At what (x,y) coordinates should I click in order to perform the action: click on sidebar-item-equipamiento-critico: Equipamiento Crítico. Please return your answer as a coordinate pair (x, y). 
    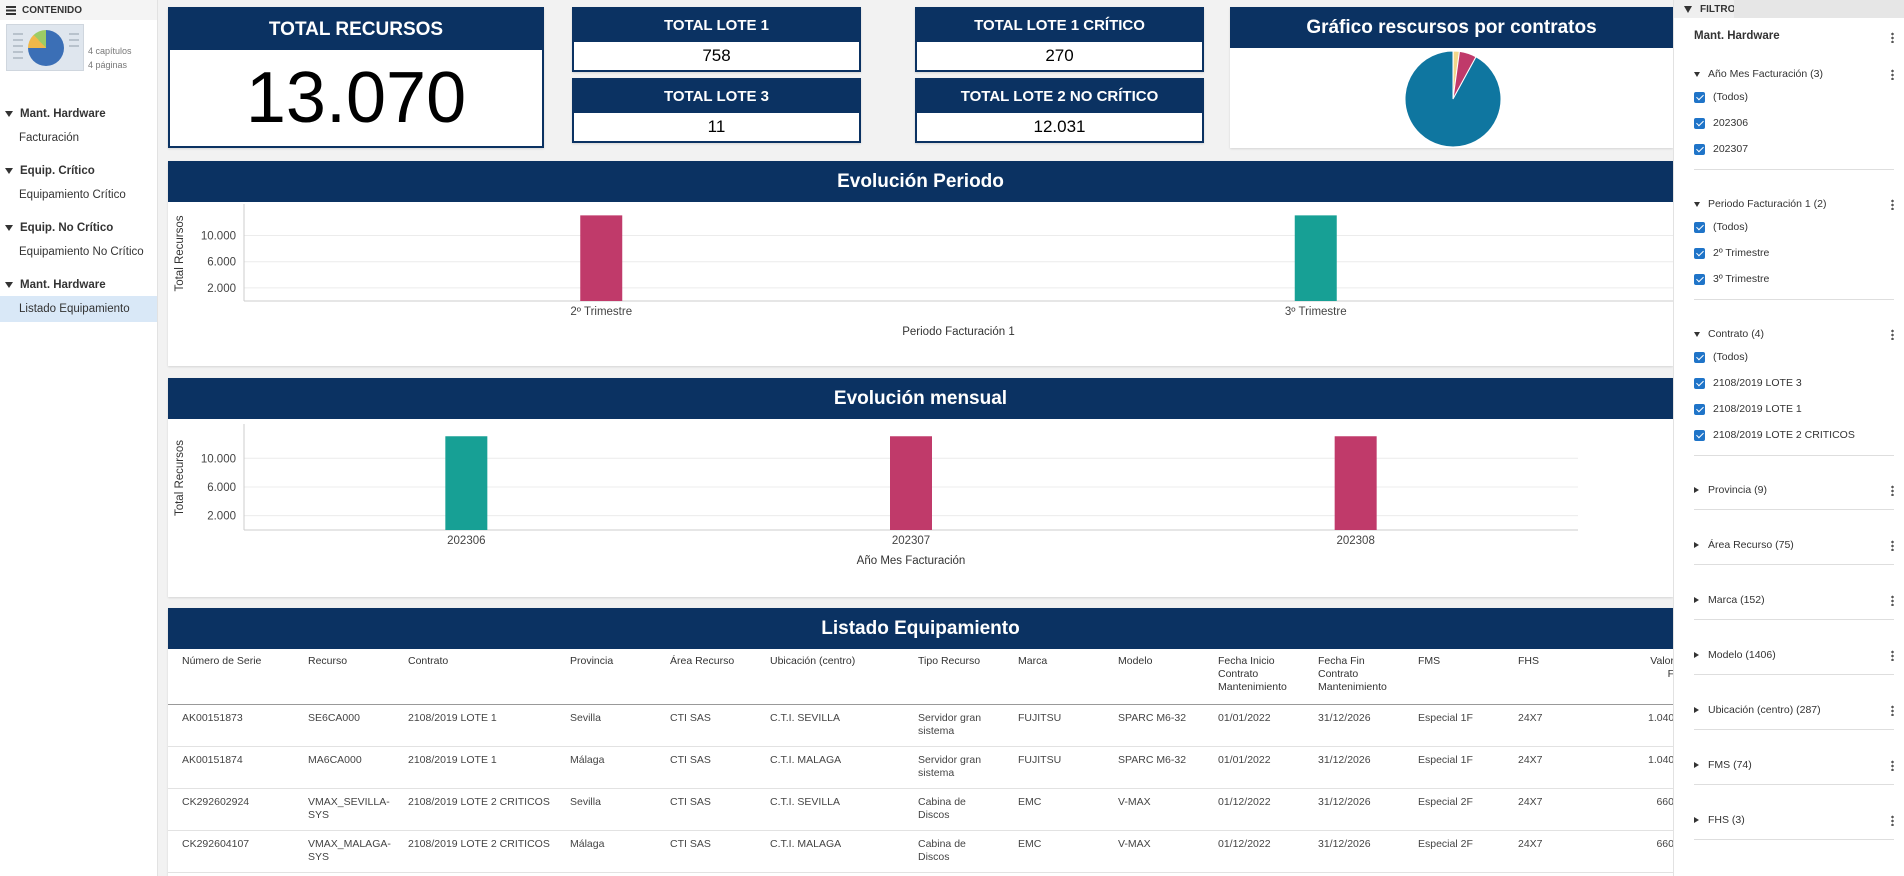
    Looking at the image, I should click on (78, 195).